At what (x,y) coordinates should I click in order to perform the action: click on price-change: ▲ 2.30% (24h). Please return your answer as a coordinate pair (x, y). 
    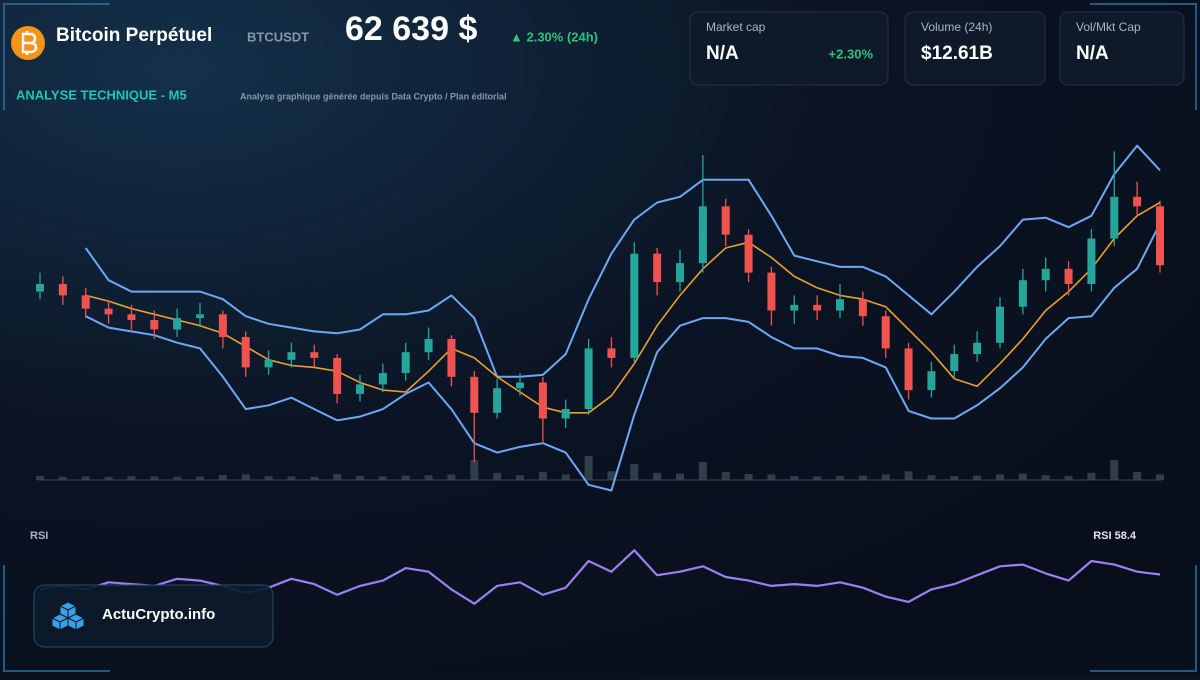
    Looking at the image, I should click on (554, 36).